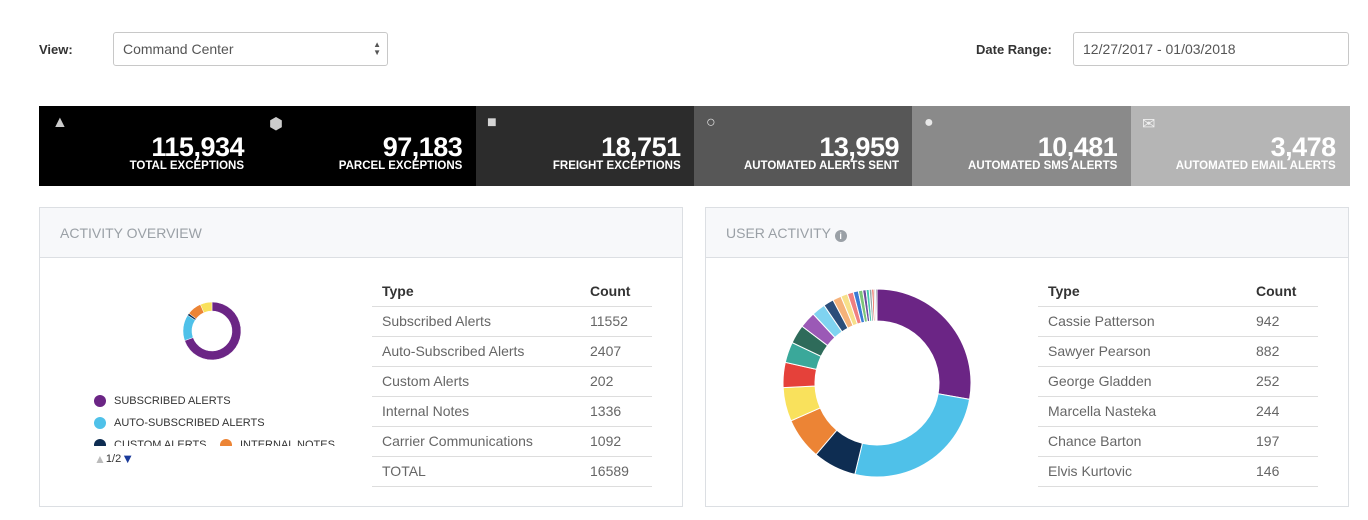 The image size is (1368, 520). What do you see at coordinates (404, 471) in the screenshot?
I see `type-cell: TOTAL` at bounding box center [404, 471].